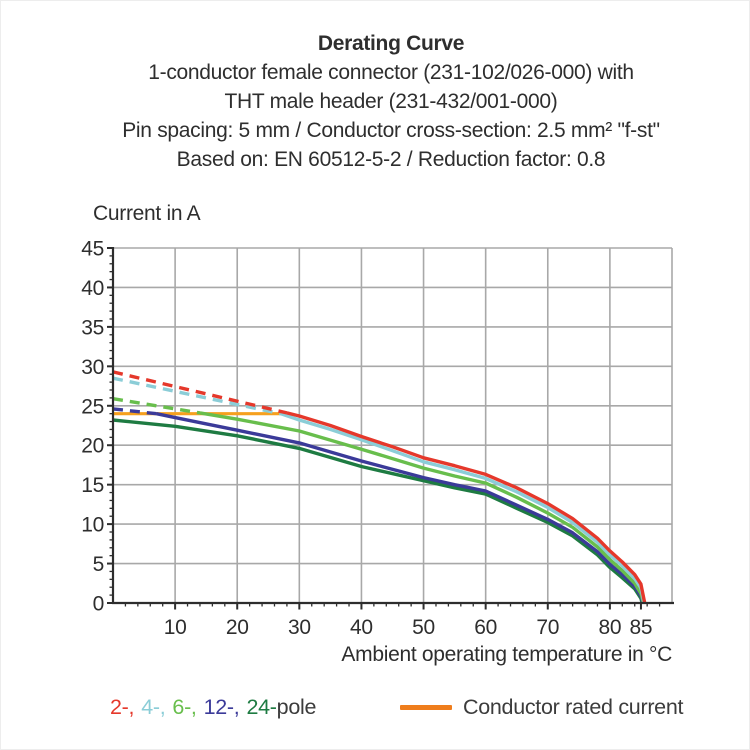 This screenshot has width=750, height=750. What do you see at coordinates (361, 627) in the screenshot?
I see `x-tick-label: 40` at bounding box center [361, 627].